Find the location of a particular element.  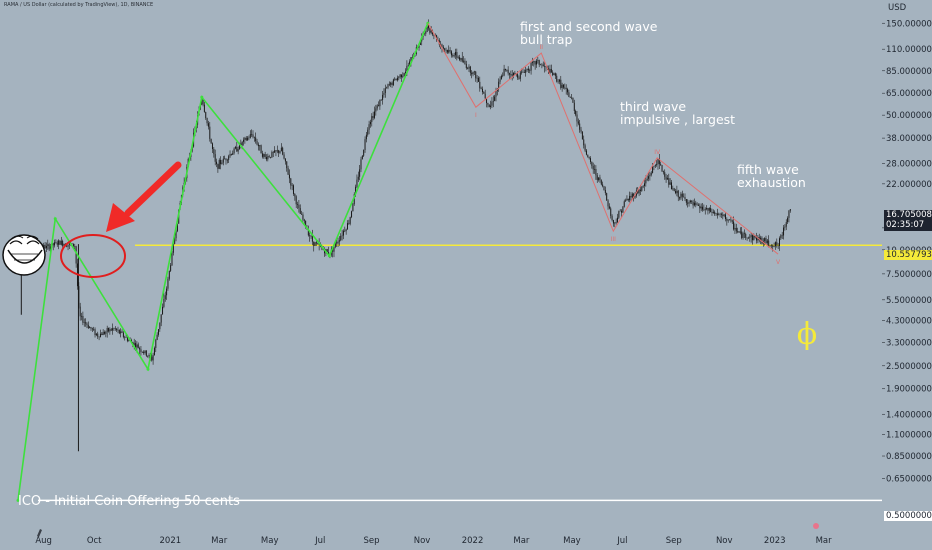

time-tick-label: Mar is located at coordinates (521, 541).